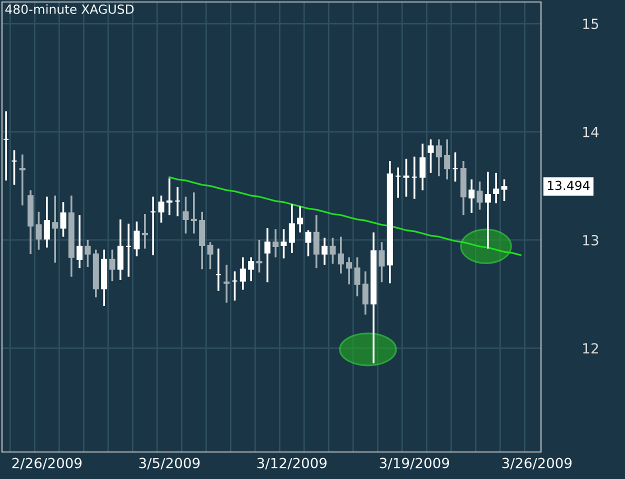  I want to click on x-tick-label: 2/26/2009, so click(47, 464).